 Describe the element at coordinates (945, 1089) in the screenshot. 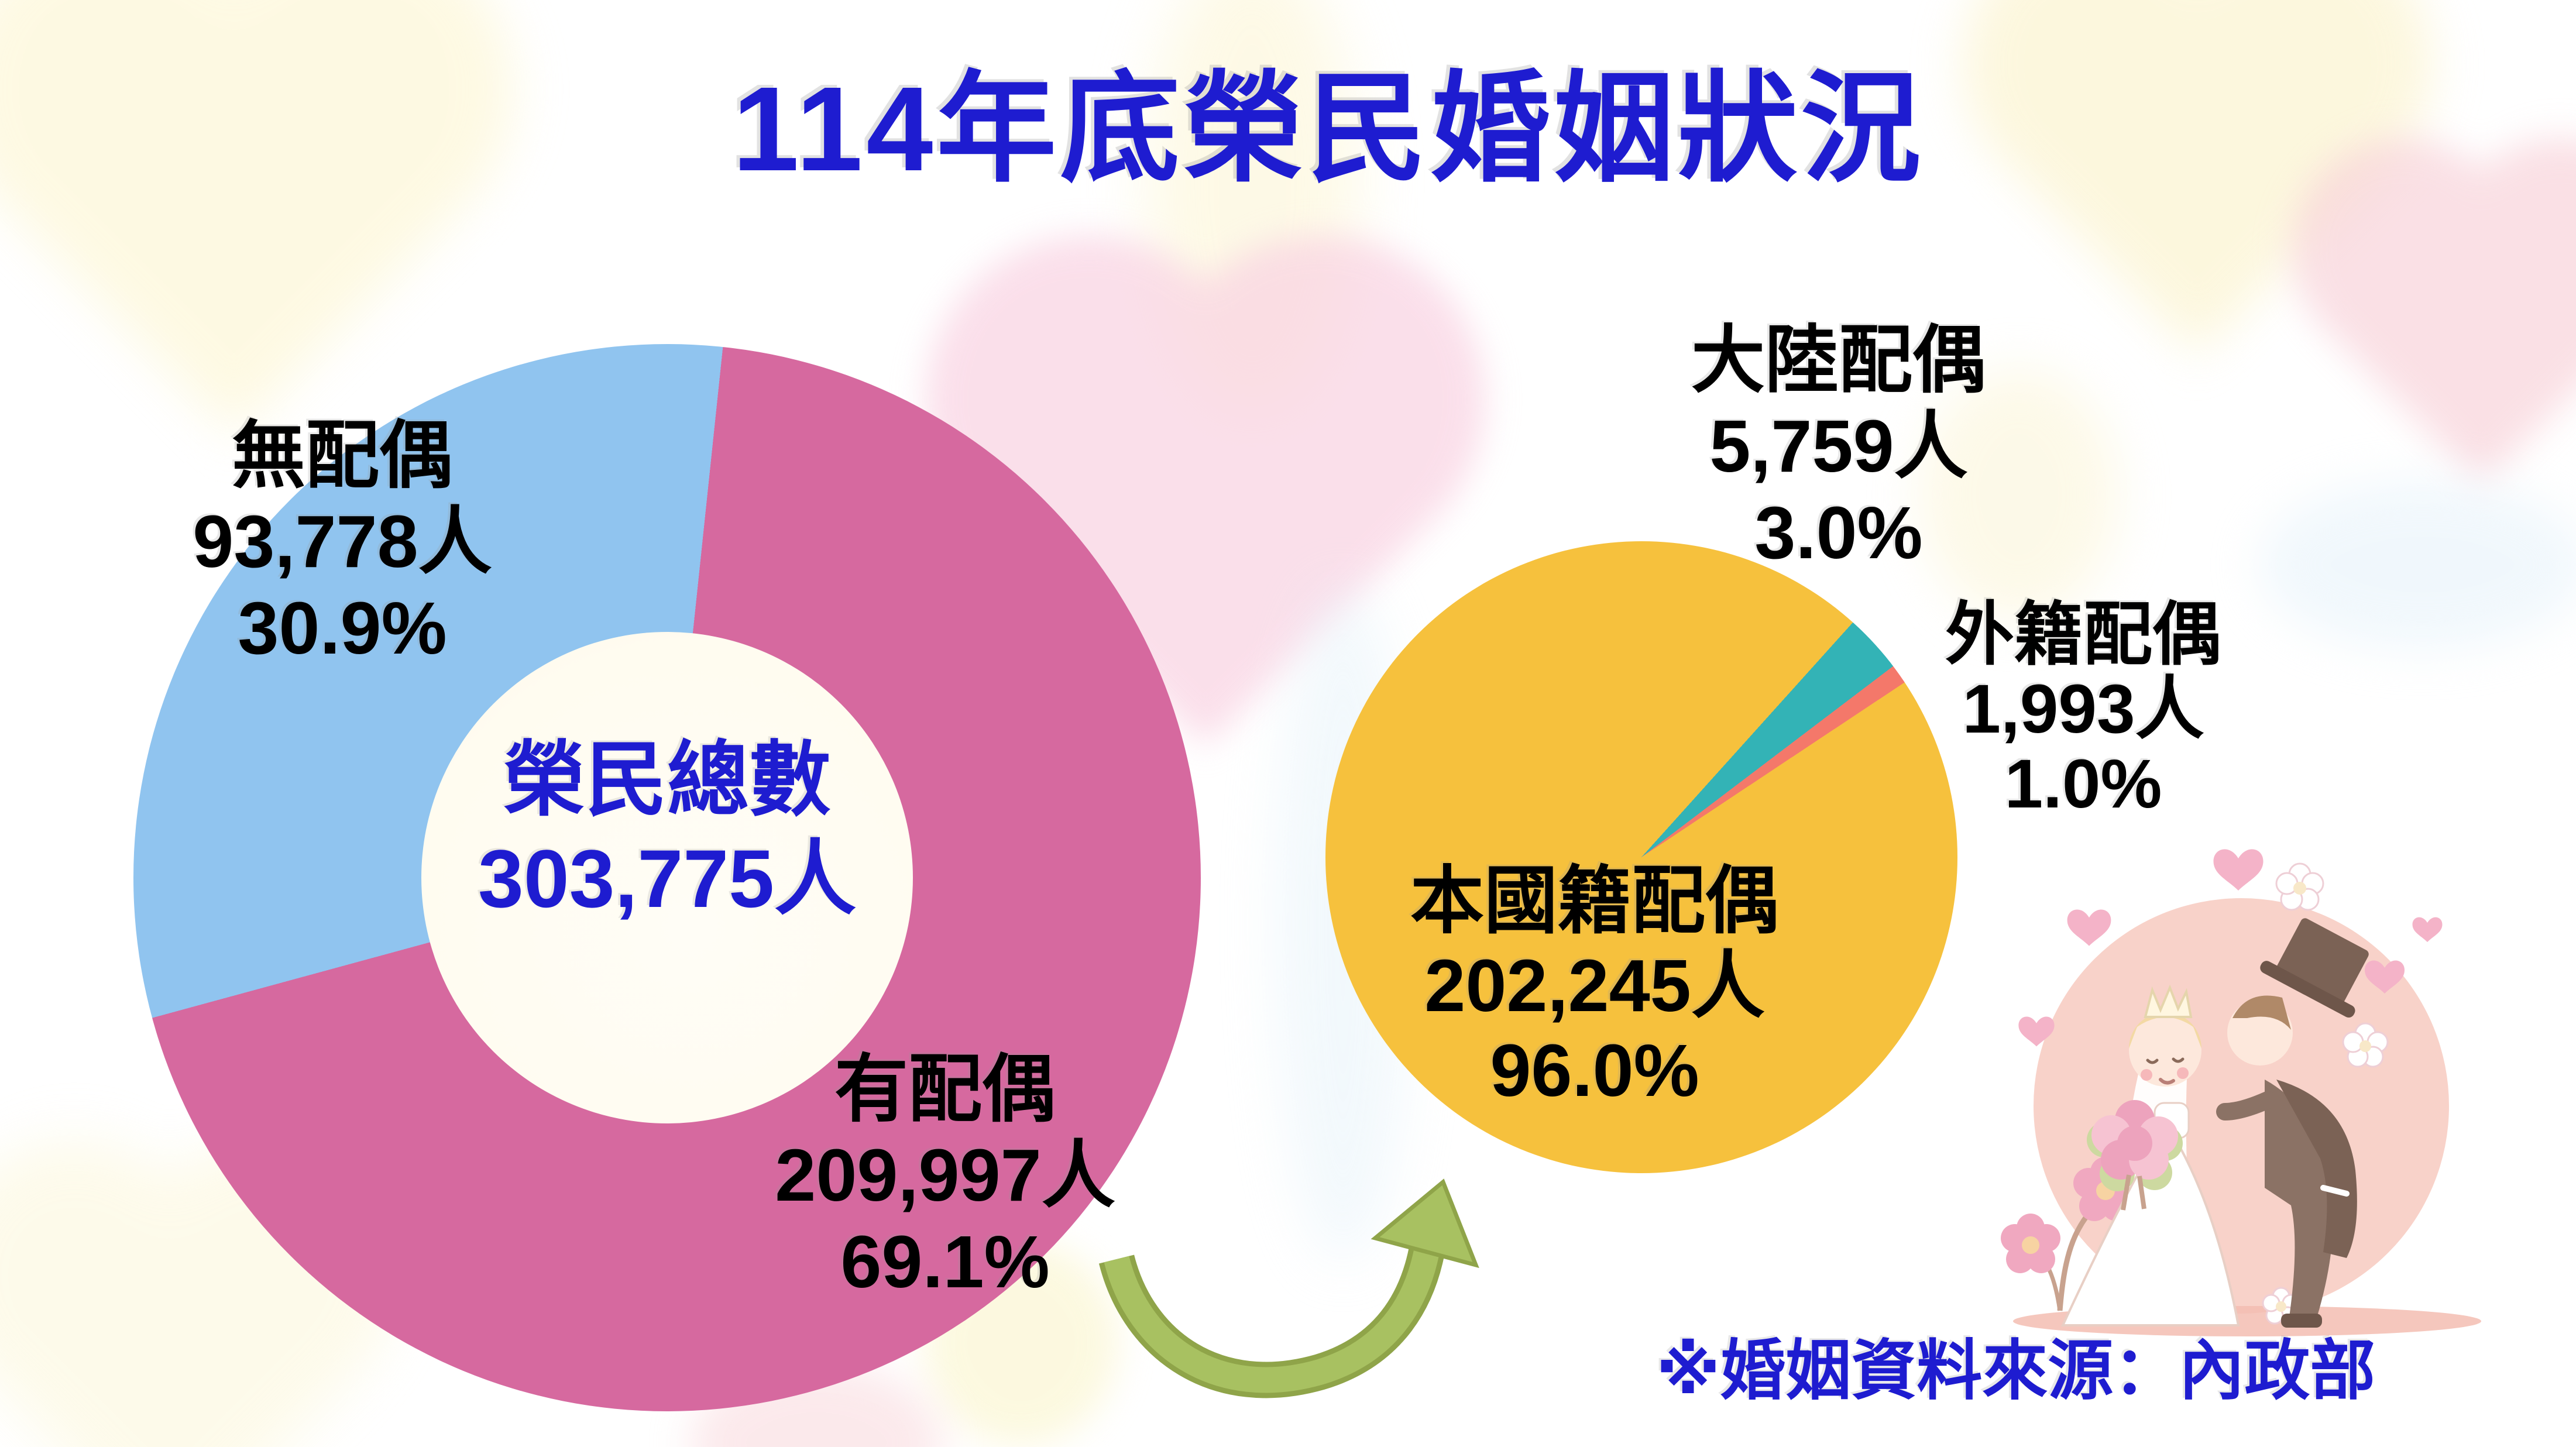

I see `has-spouse-name: 有配偶` at that location.